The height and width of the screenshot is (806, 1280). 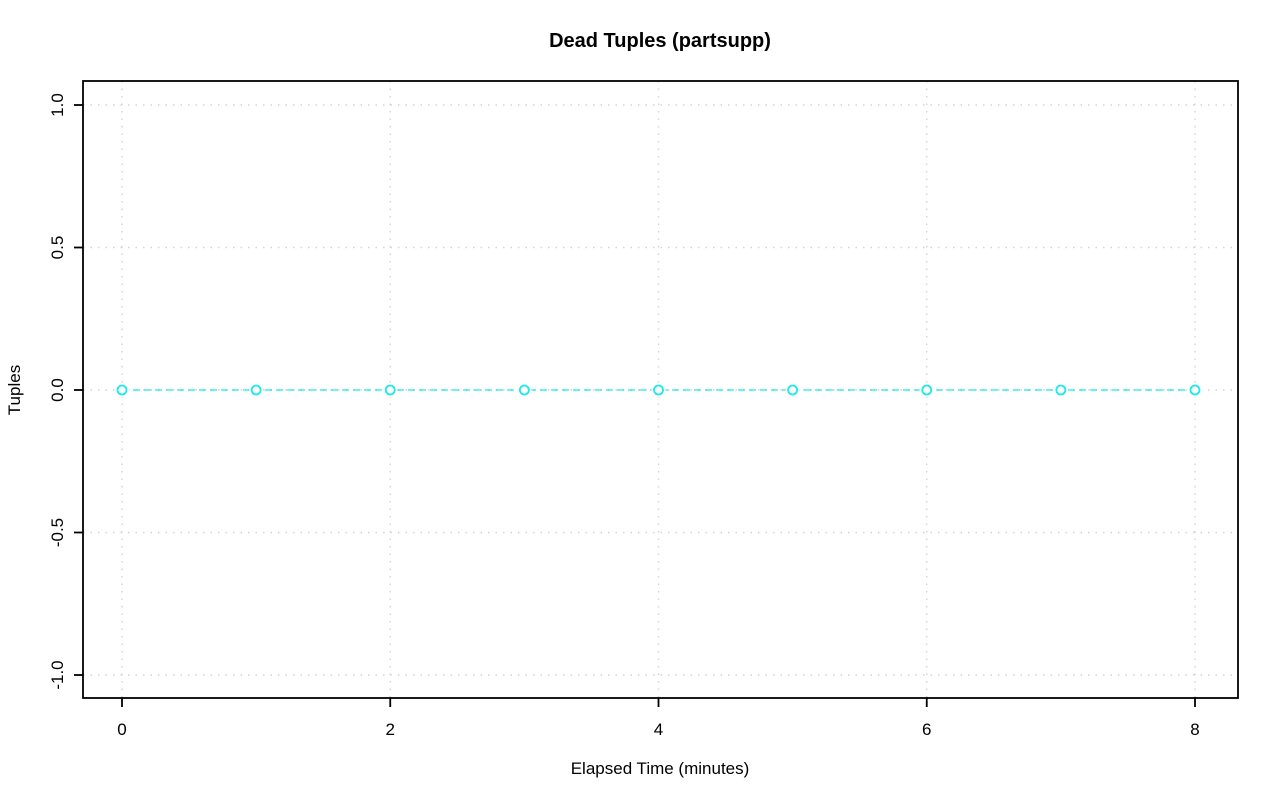 What do you see at coordinates (390, 729) in the screenshot?
I see `x-tick-label: 2` at bounding box center [390, 729].